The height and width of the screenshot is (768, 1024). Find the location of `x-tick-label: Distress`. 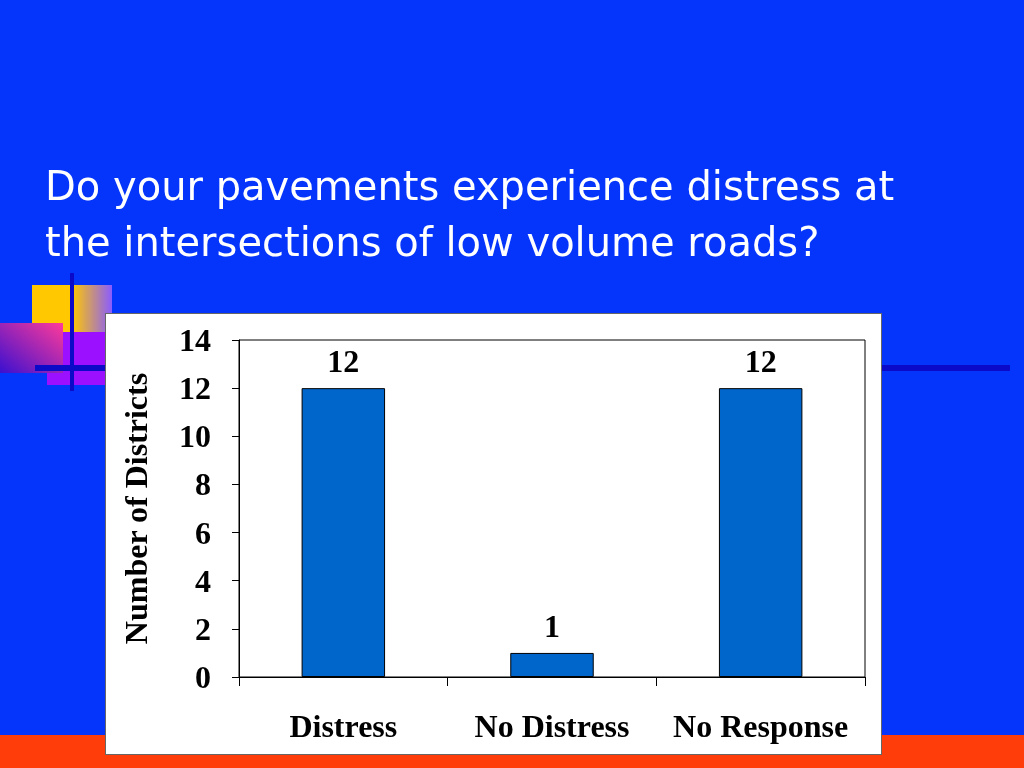

x-tick-label: Distress is located at coordinates (343, 726).